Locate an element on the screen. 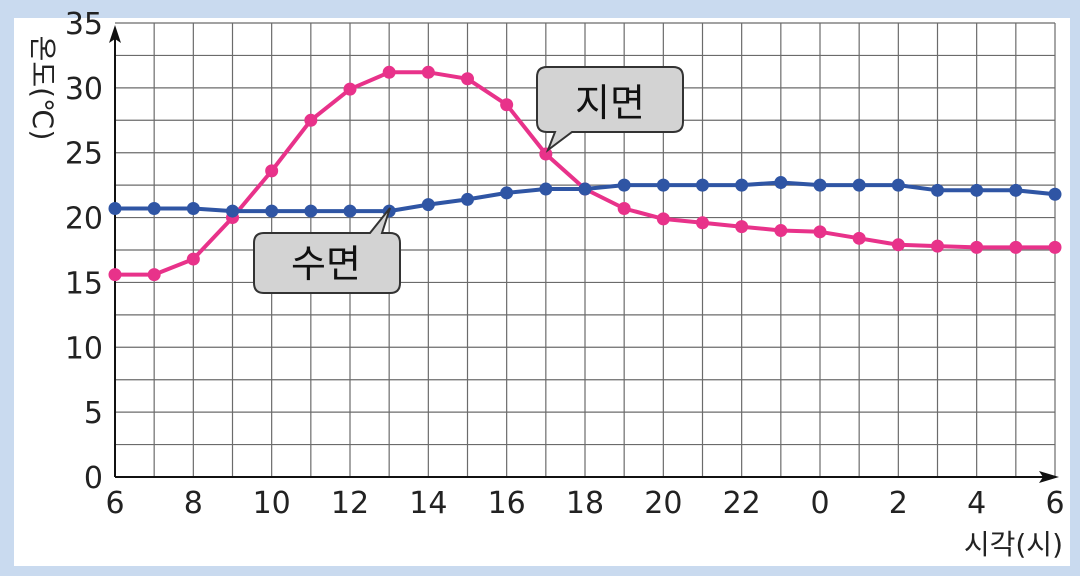  callout-ground-bubble is located at coordinates (610, 109).